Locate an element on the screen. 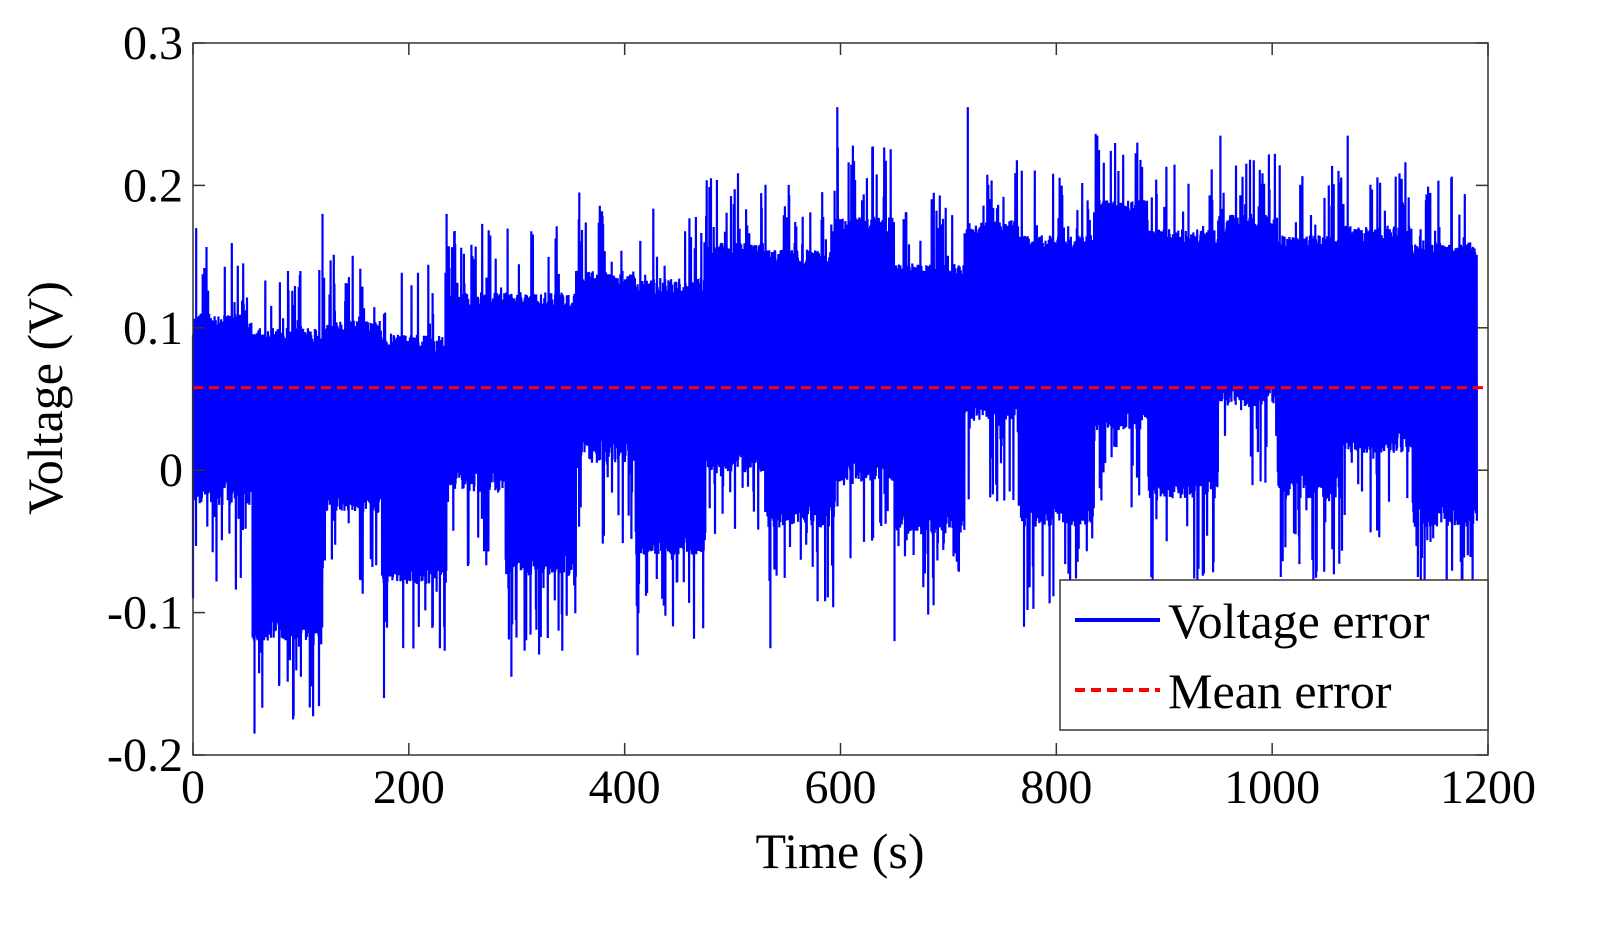 The height and width of the screenshot is (927, 1606). y-tick-label: -0.1 is located at coordinates (145, 613).